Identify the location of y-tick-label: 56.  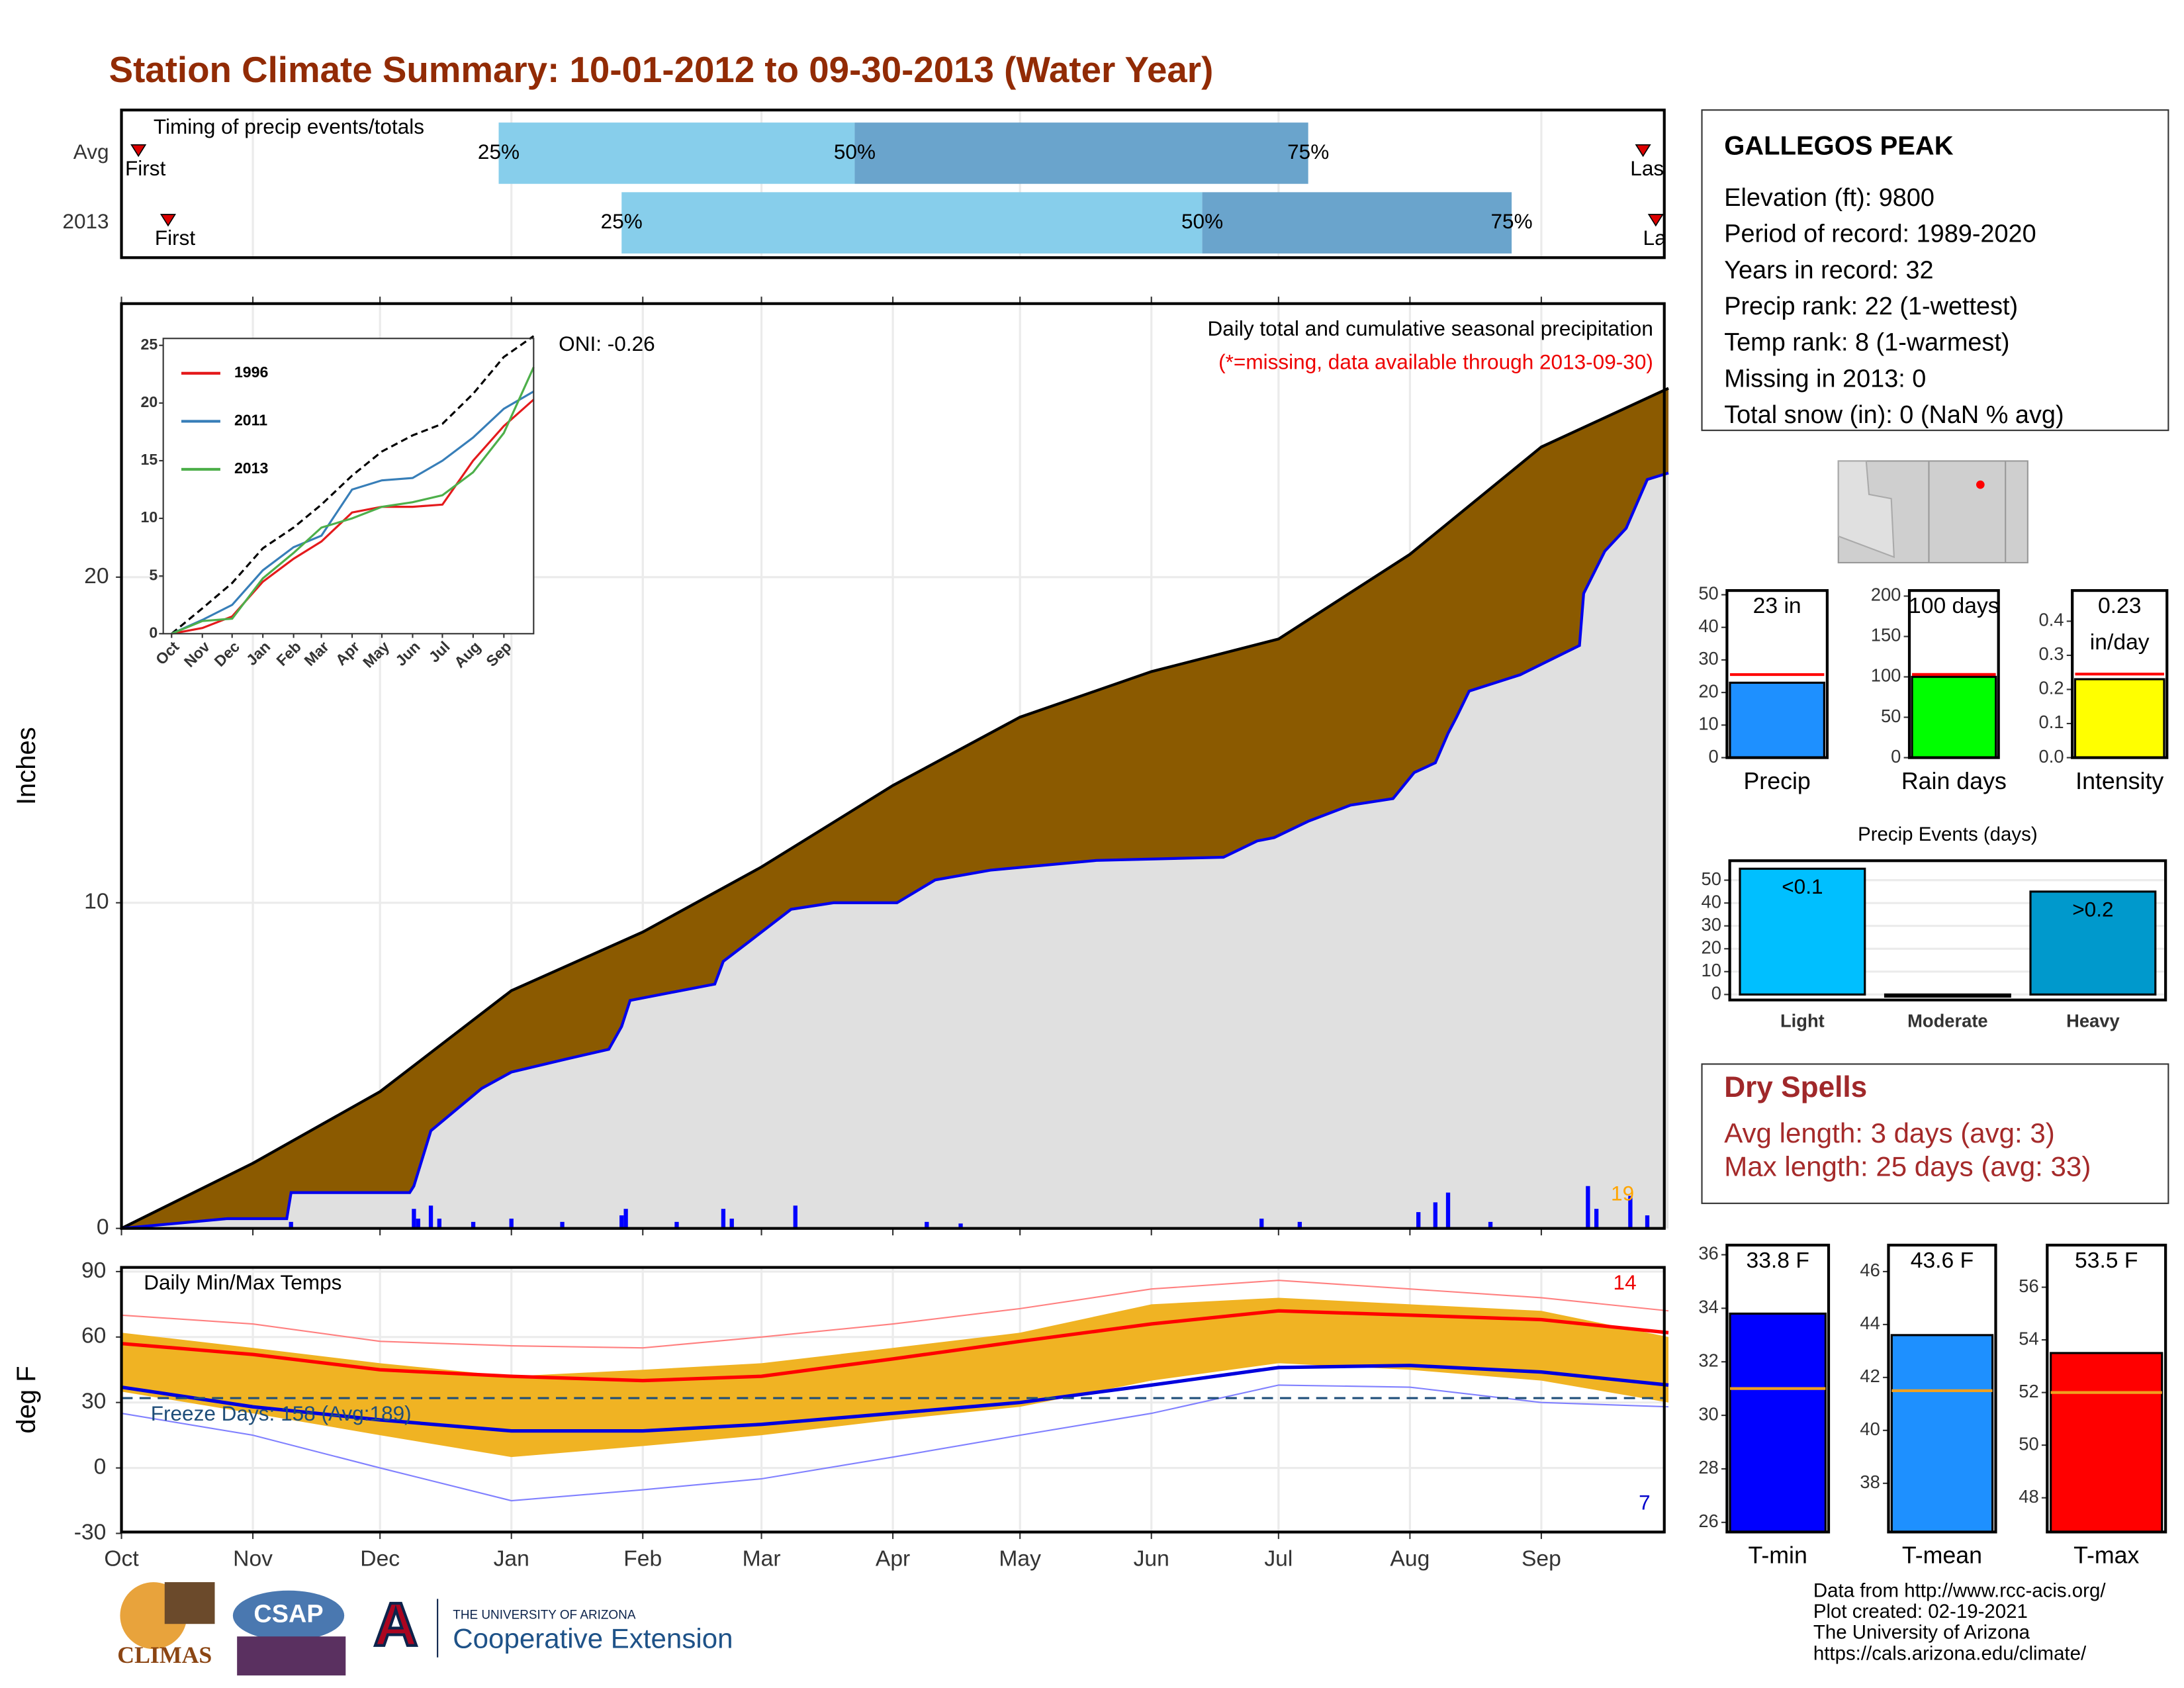
(2028, 1286).